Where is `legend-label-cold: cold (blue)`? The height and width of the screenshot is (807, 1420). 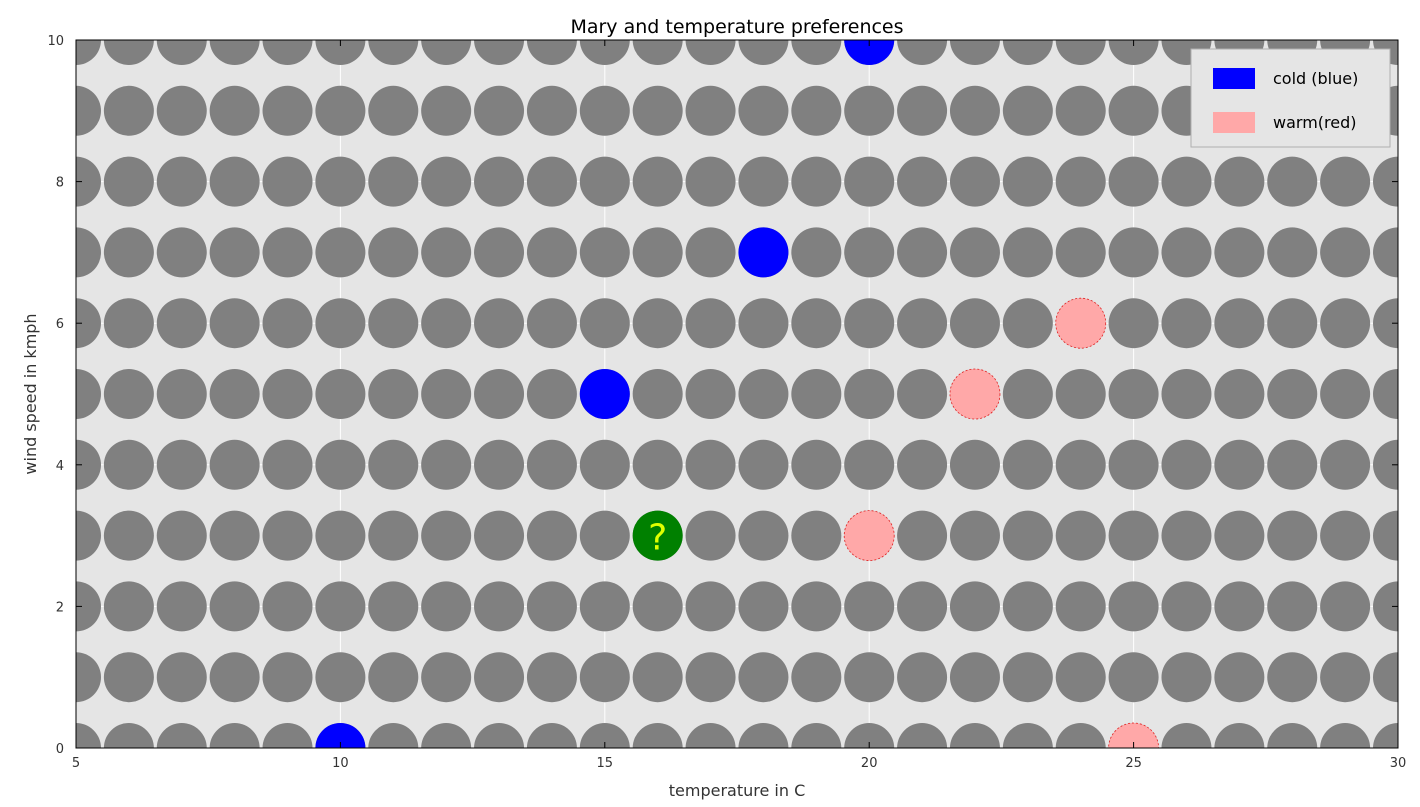 legend-label-cold: cold (blue) is located at coordinates (1315, 78).